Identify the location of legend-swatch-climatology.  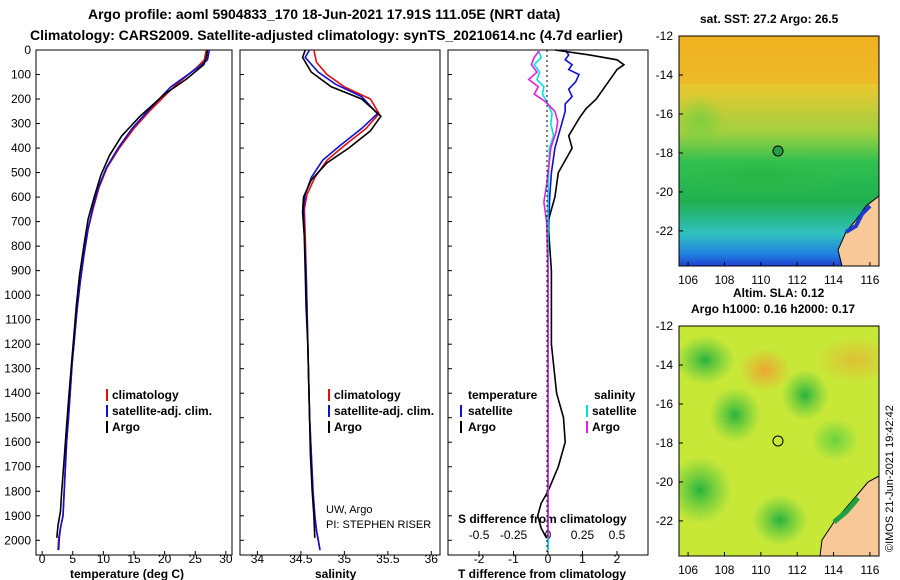
(329, 395).